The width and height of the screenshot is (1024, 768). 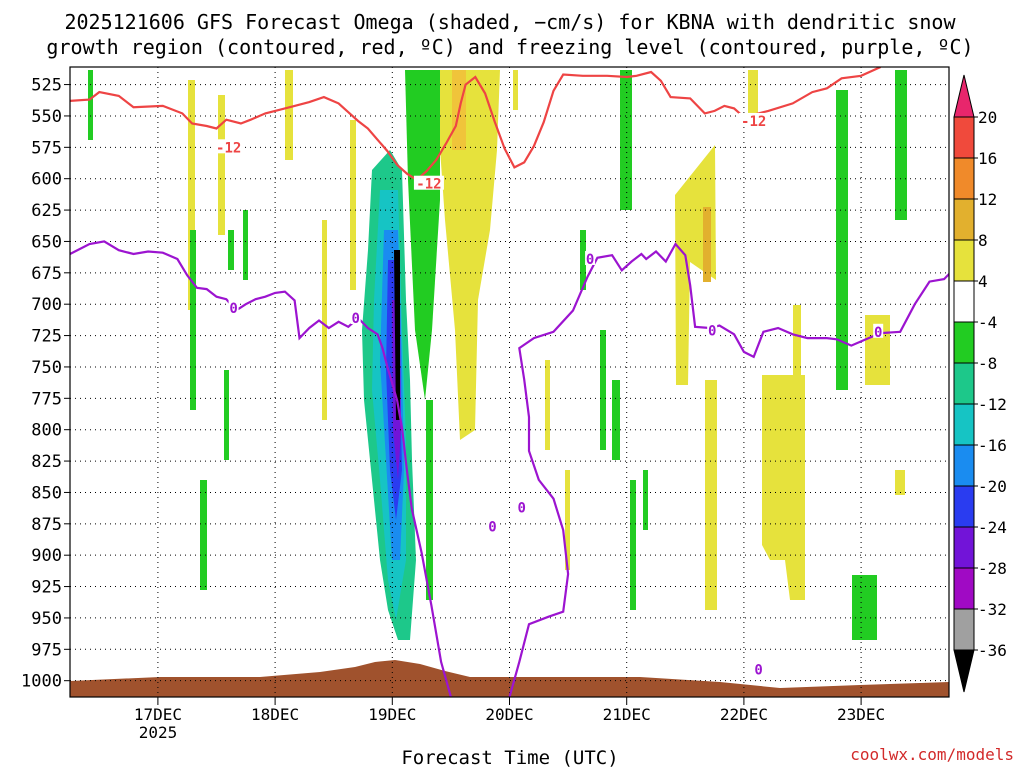 What do you see at coordinates (992, 445) in the screenshot?
I see `colorbar-label: -16` at bounding box center [992, 445].